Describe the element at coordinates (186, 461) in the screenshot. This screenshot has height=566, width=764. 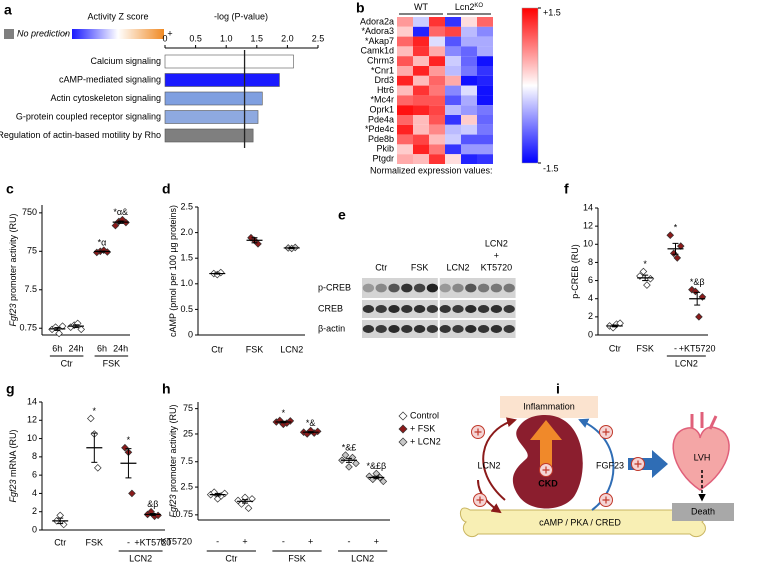
I see `y-tick-label: 7.5` at that location.